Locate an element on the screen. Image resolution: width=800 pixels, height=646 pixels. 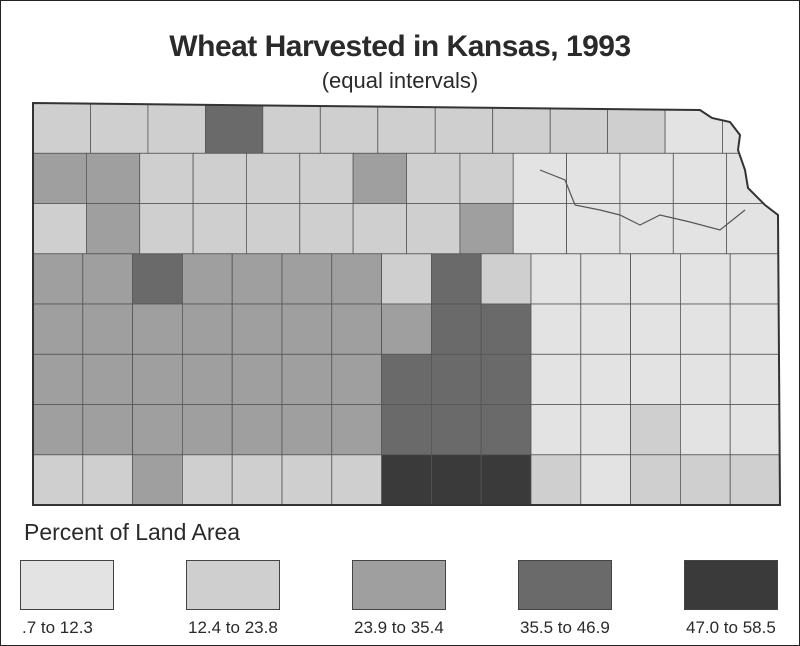
legend-item-1: .7 to 12.3 is located at coordinates (68, 599).